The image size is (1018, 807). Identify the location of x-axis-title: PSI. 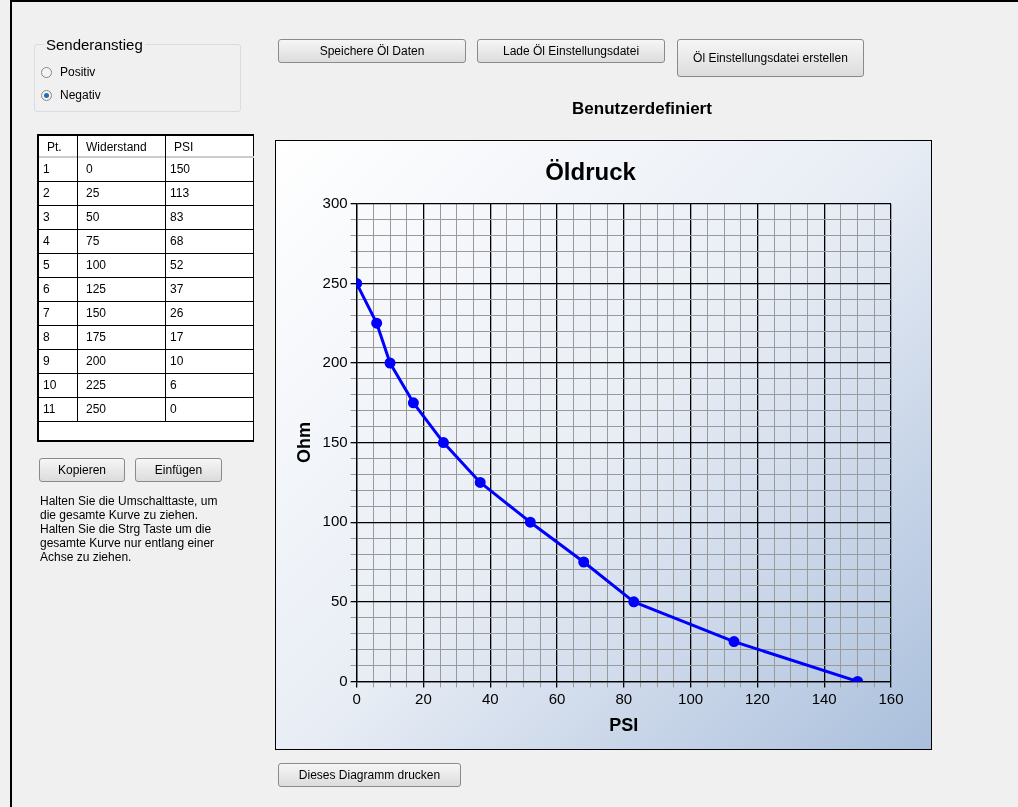
(624, 725).